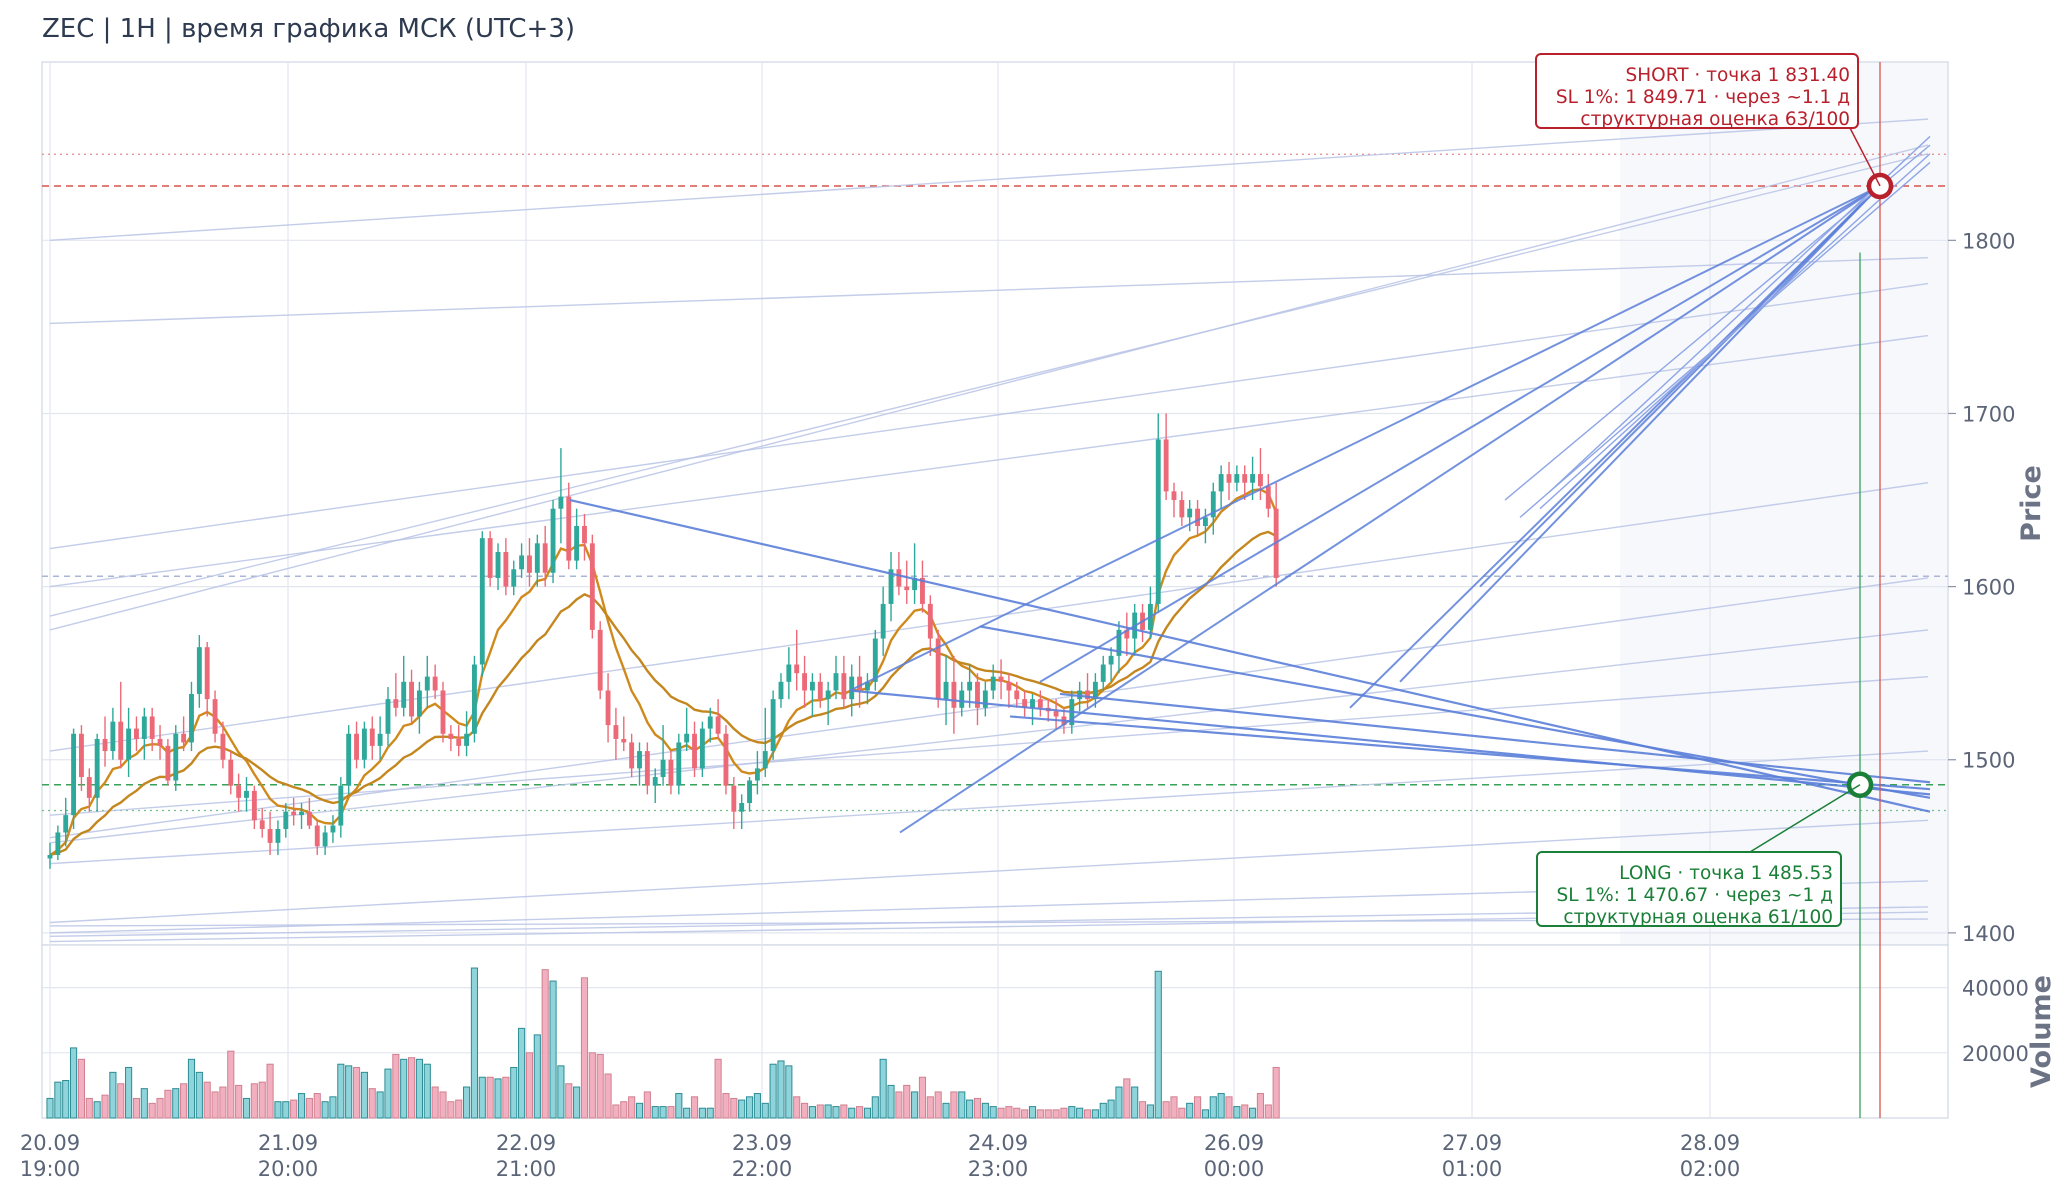  I want to click on time-tick-date: 22.09, so click(526, 1143).